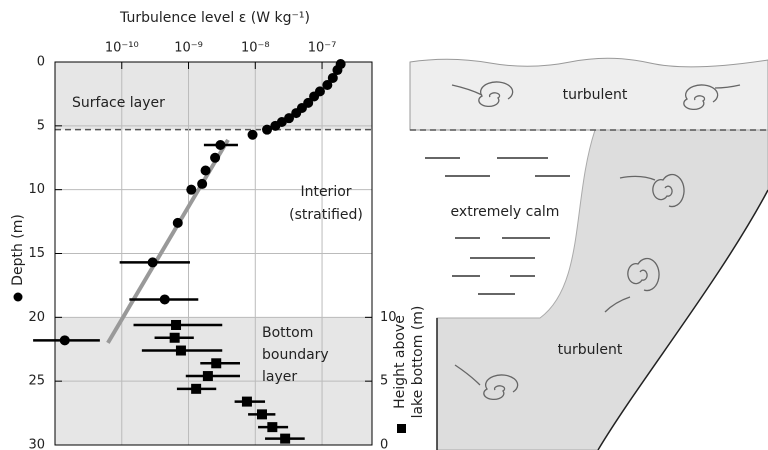 The width and height of the screenshot is (768, 450). What do you see at coordinates (401, 428) in the screenshot?
I see `legend-square` at bounding box center [401, 428].